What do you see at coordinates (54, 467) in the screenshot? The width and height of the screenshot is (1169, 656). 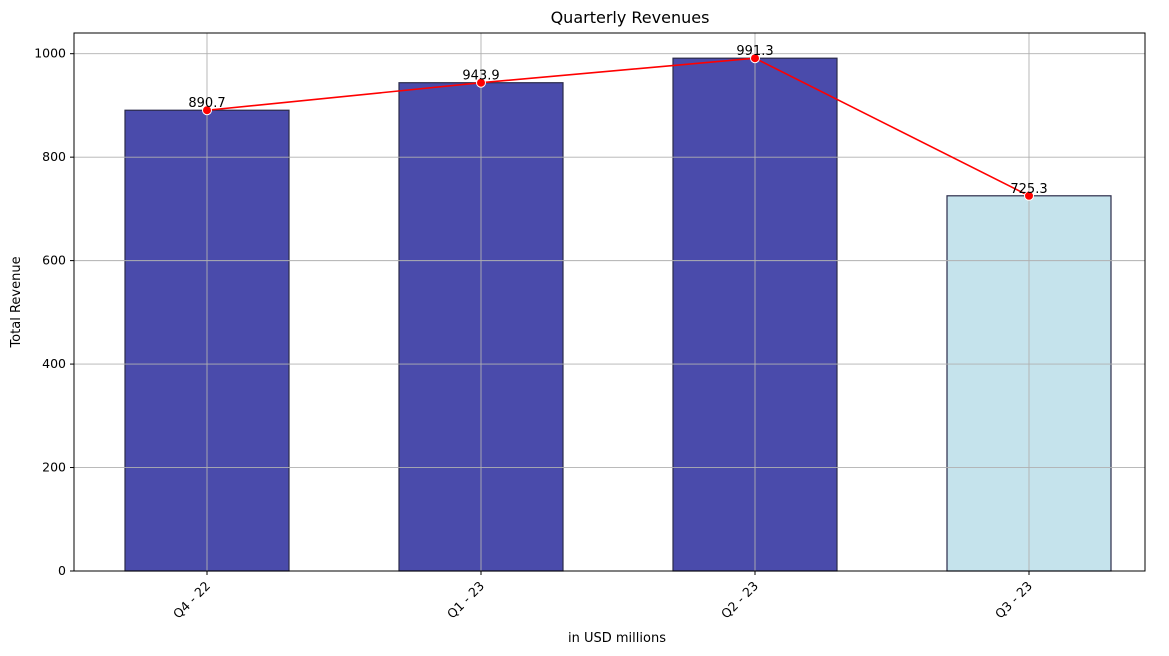 I see `y-tick-label-1: 200` at bounding box center [54, 467].